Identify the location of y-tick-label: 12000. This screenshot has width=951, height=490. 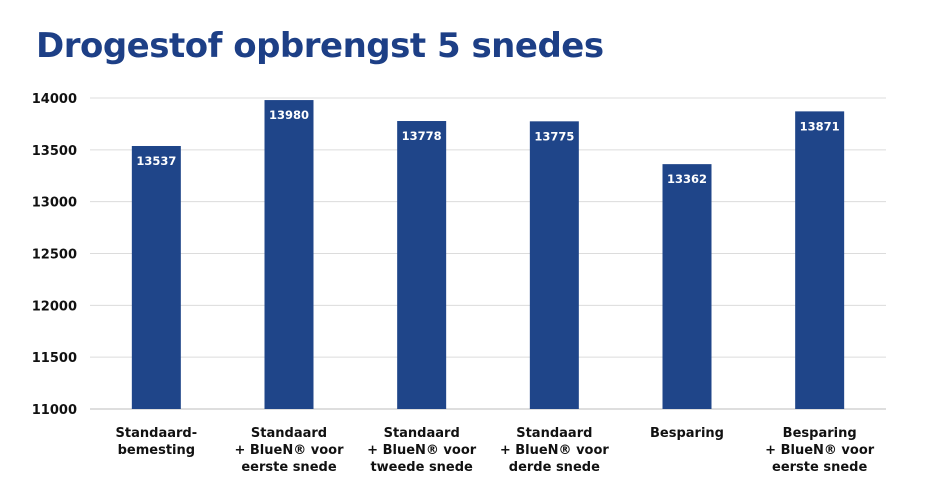
(54, 306).